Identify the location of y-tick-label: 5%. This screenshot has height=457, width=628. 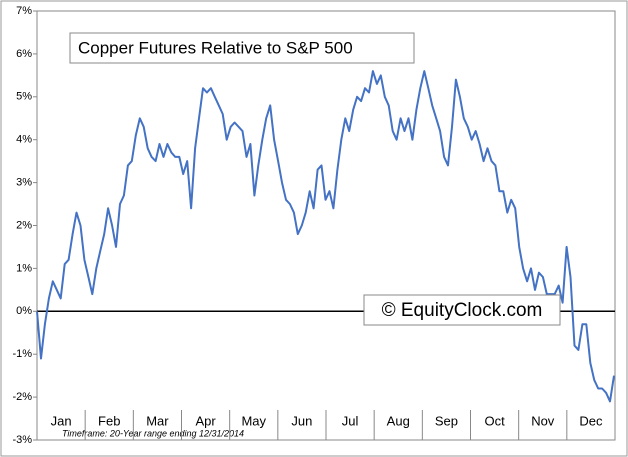
(24, 97).